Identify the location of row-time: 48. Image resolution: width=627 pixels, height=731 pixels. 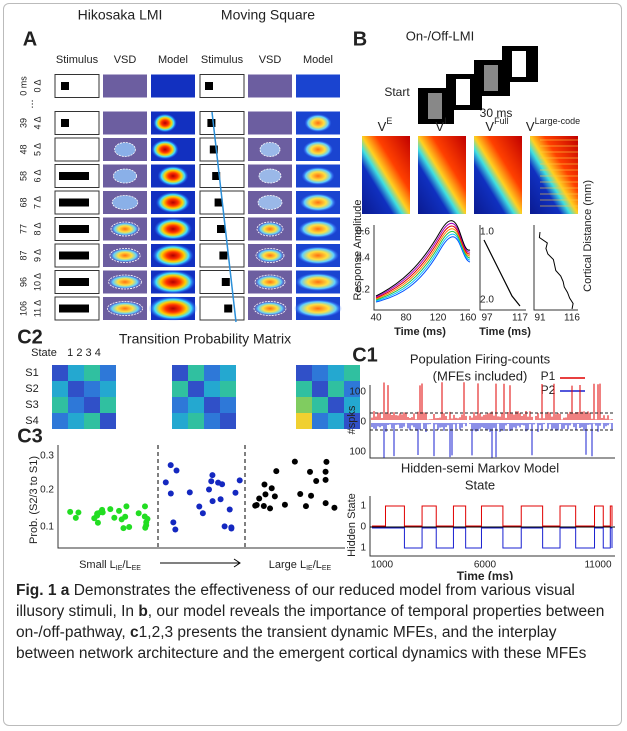
(23, 149).